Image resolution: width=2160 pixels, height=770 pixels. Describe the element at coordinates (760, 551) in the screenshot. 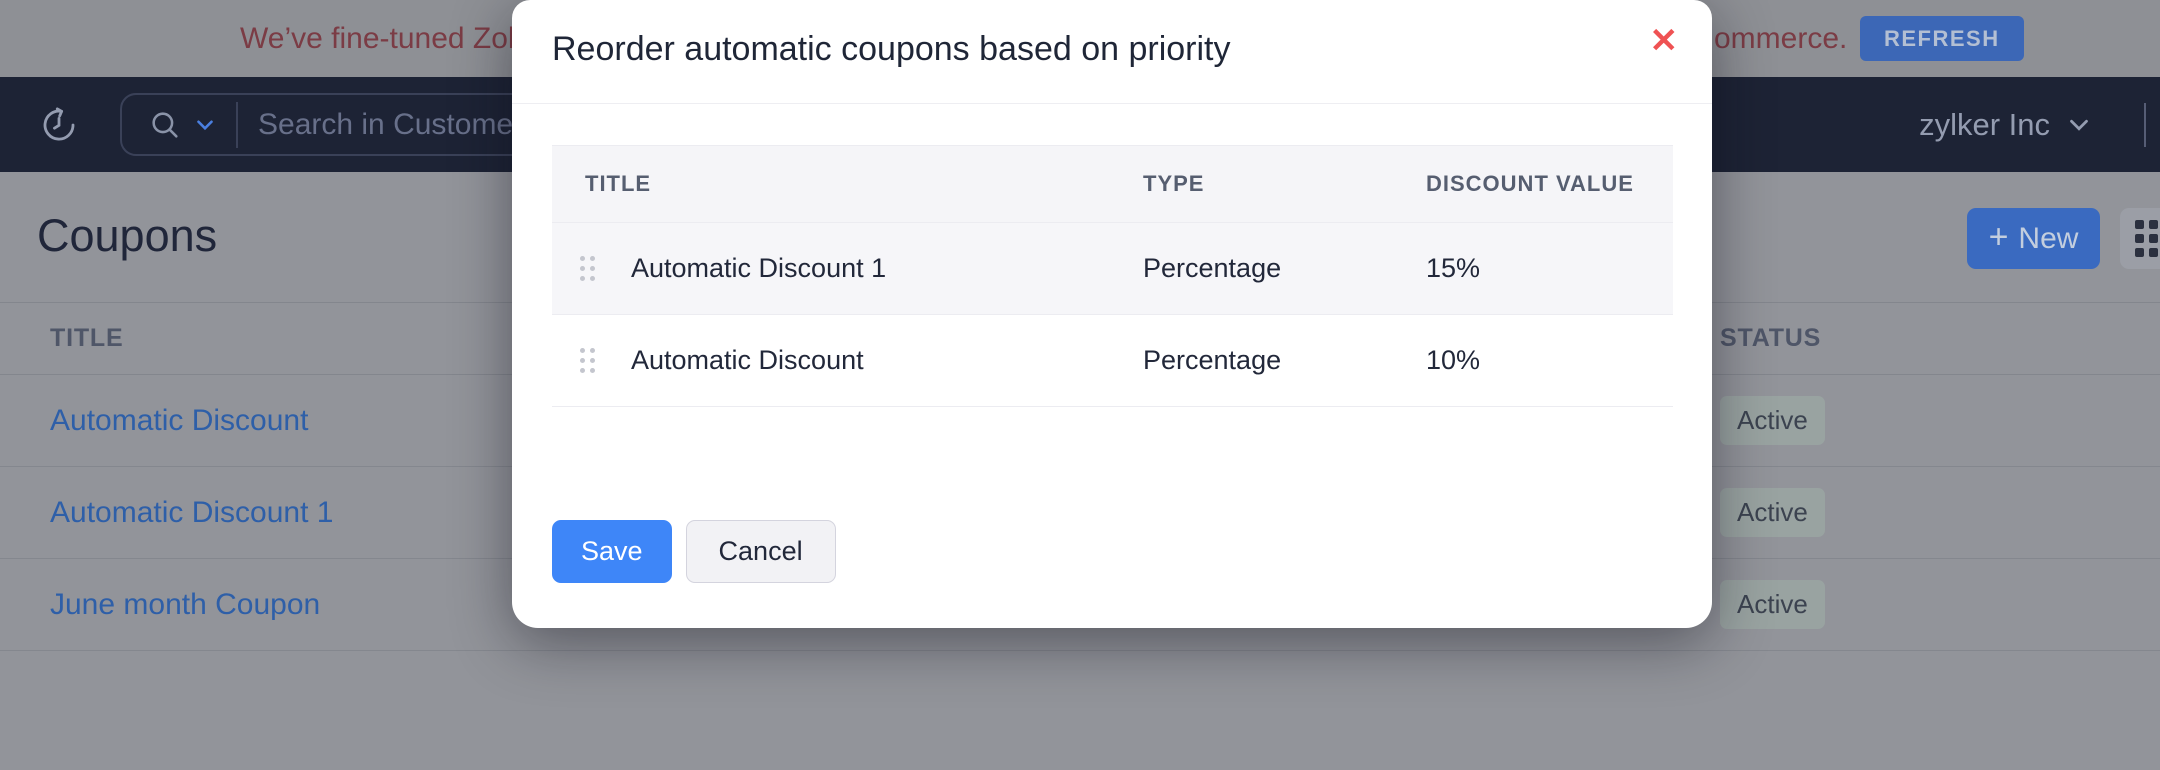

I see `cancel-button: Cancel` at that location.